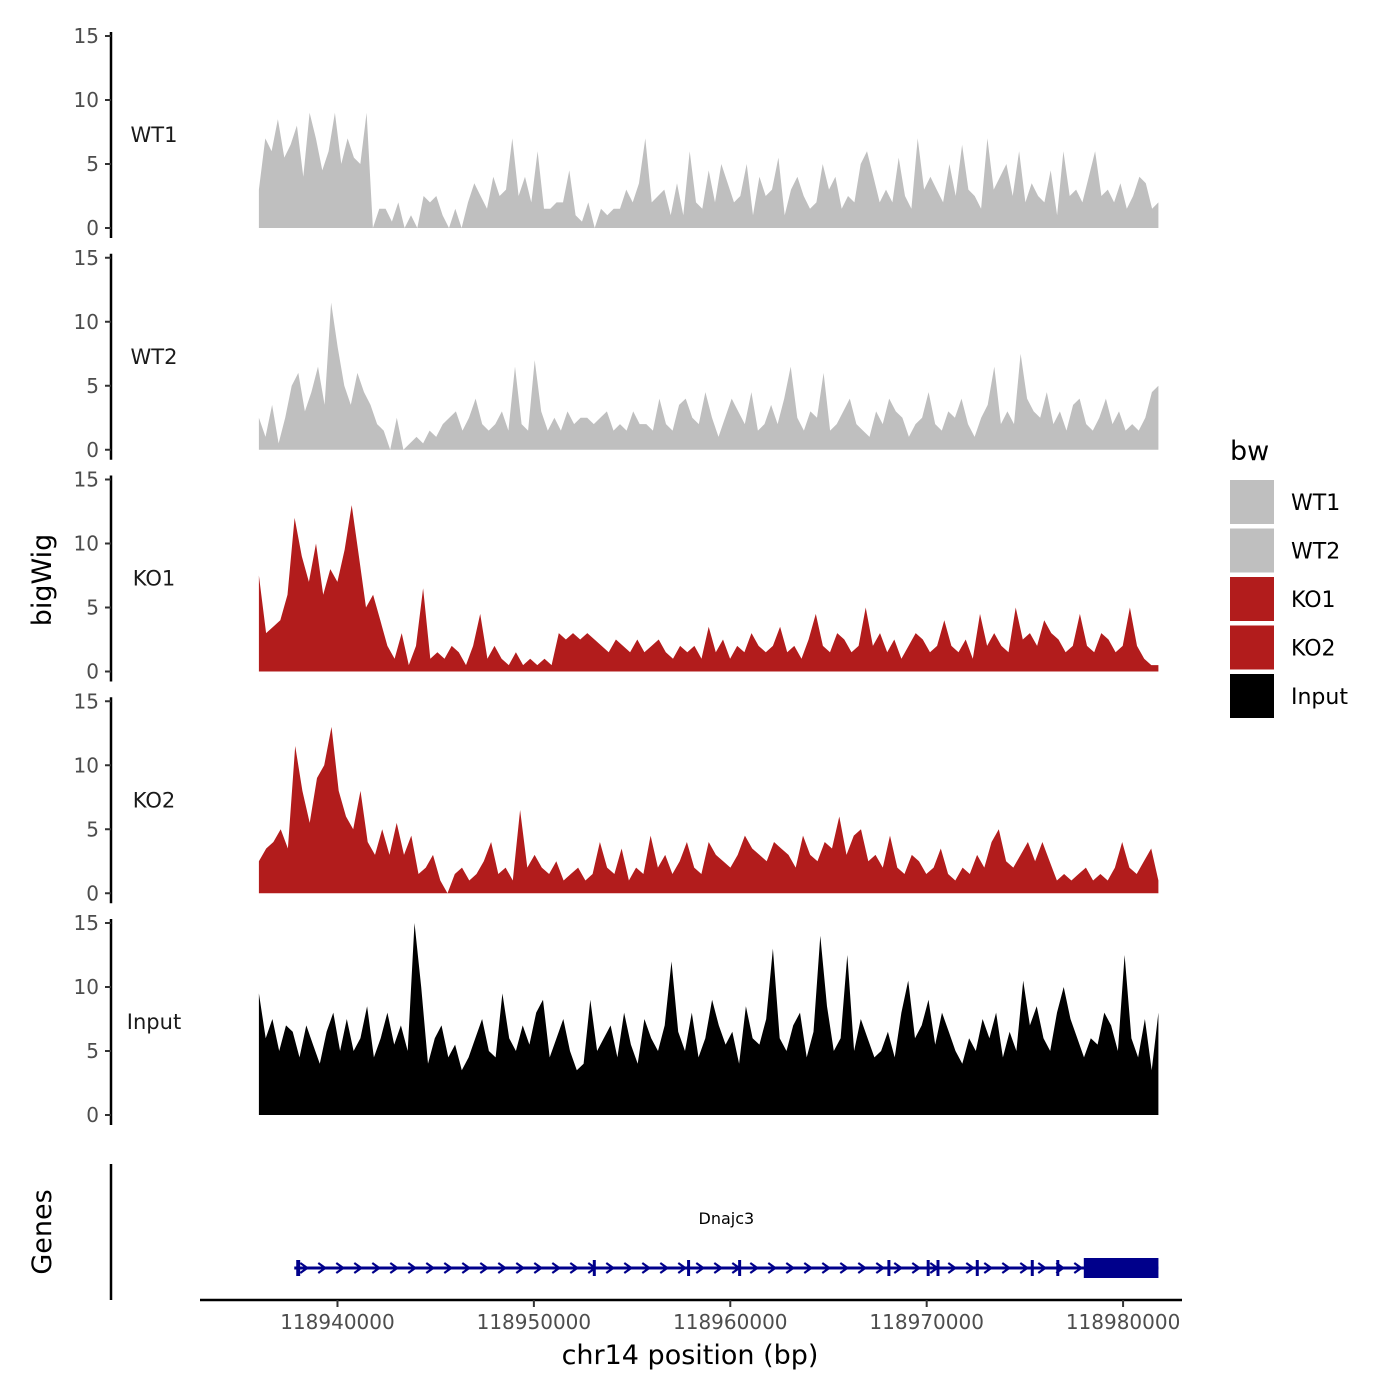  Describe the element at coordinates (534, 1322) in the screenshot. I see `x-axis-tick-label: 118950000` at that location.